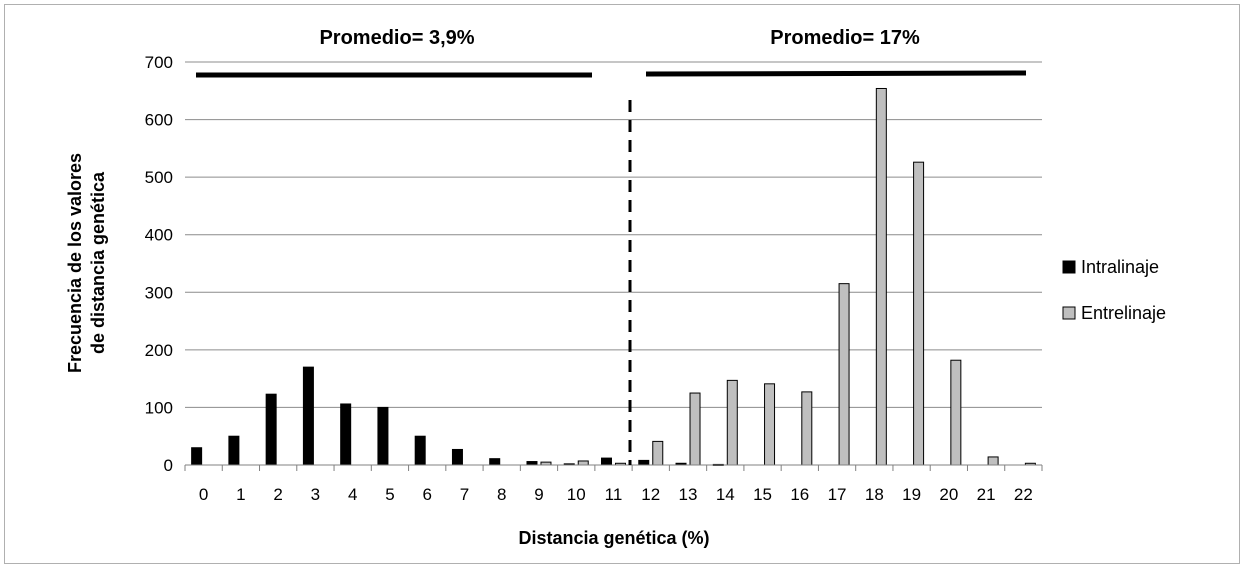 The image size is (1246, 569). What do you see at coordinates (159, 292) in the screenshot?
I see `y-tick-label: 300` at bounding box center [159, 292].